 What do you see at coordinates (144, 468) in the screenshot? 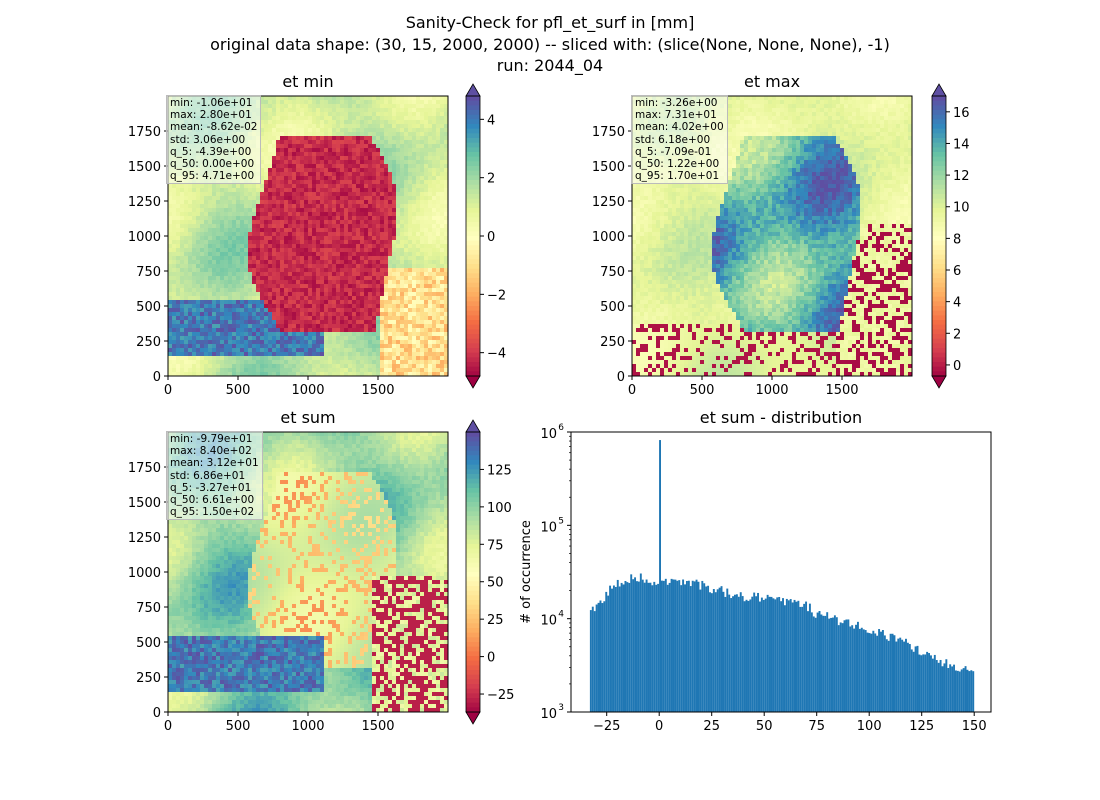
I see `y-tick-label: 1750` at bounding box center [144, 468].